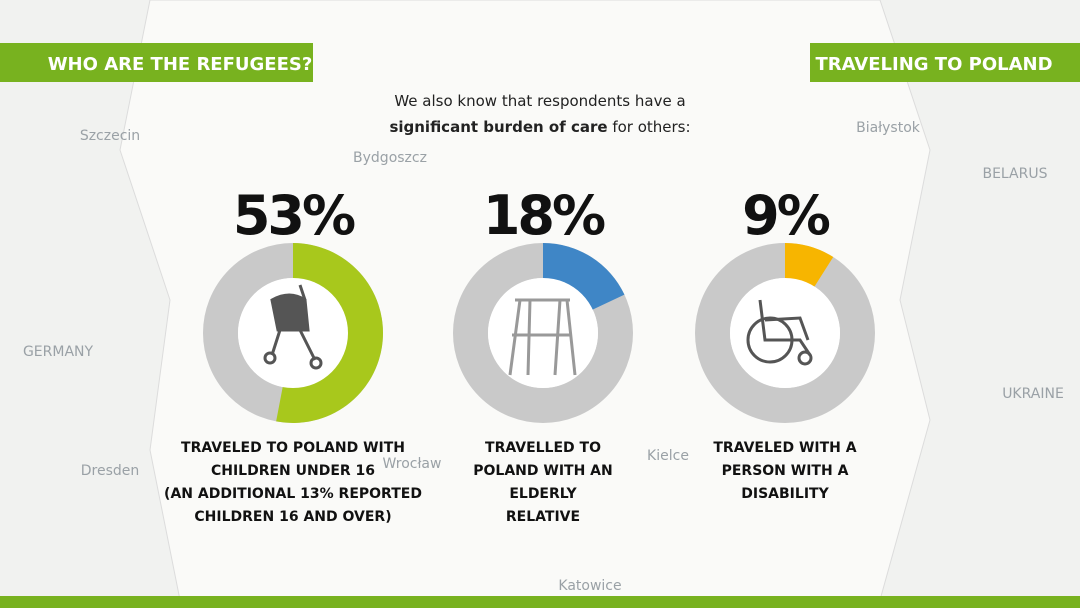 Image resolution: width=1080 pixels, height=608 pixels. Describe the element at coordinates (543, 448) in the screenshot. I see `caption-line: TRAVELLED TO` at that location.